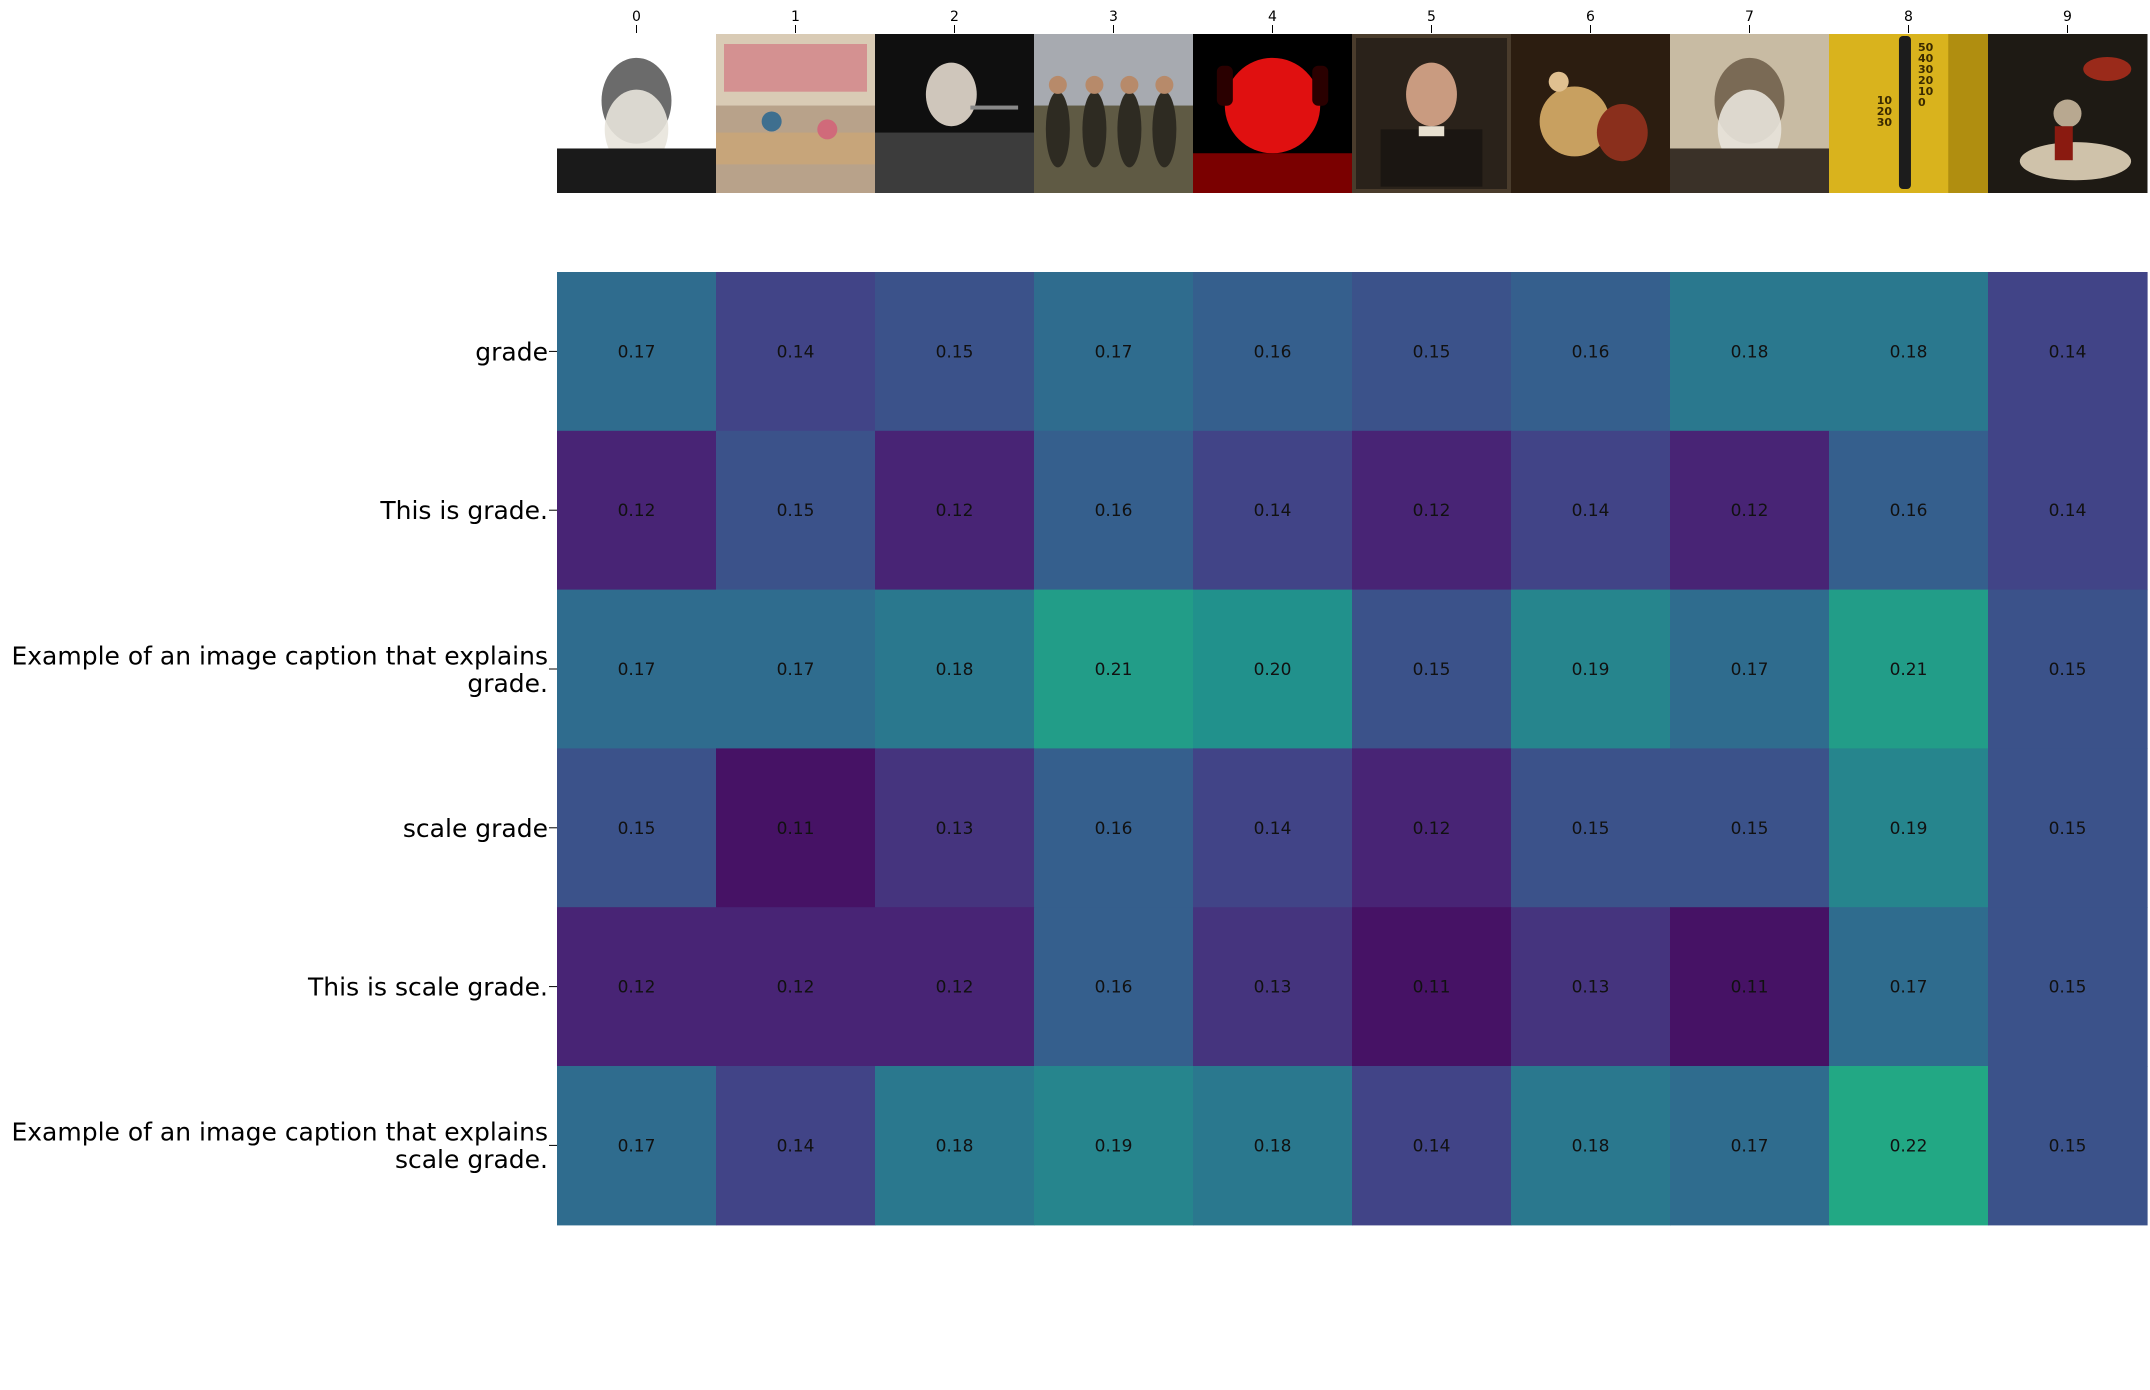  Describe the element at coordinates (954, 17) in the screenshot. I see `x-tick-label: 2` at that location.